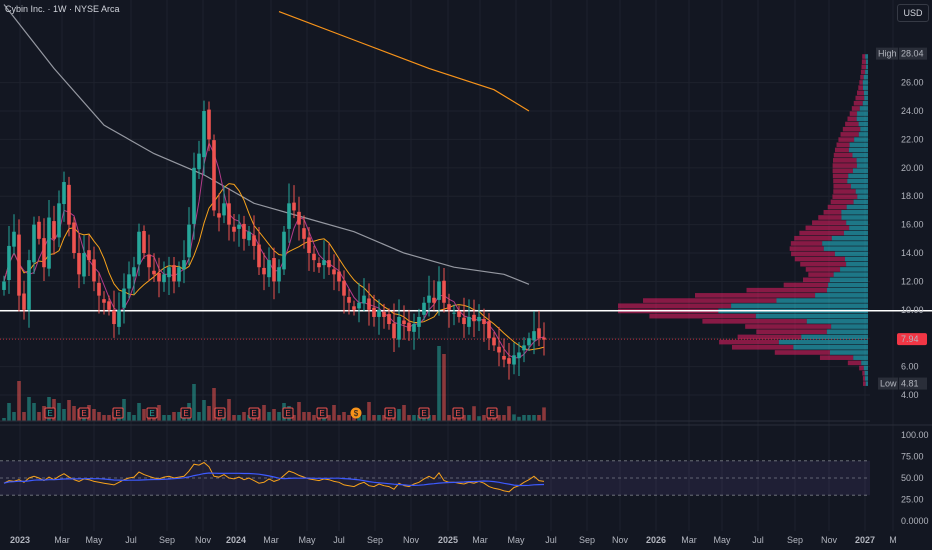 Image resolution: width=932 pixels, height=550 pixels. What do you see at coordinates (912, 196) in the screenshot?
I see `price-tick-label: 18.00` at bounding box center [912, 196].